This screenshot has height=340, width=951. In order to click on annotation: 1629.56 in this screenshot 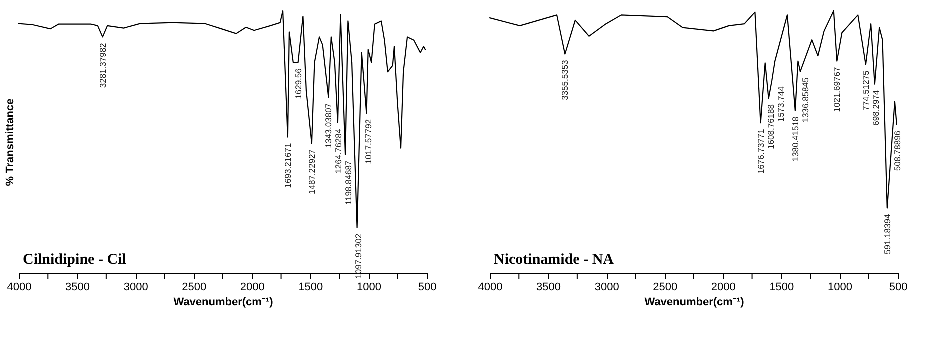, I will do `click(298, 84)`.